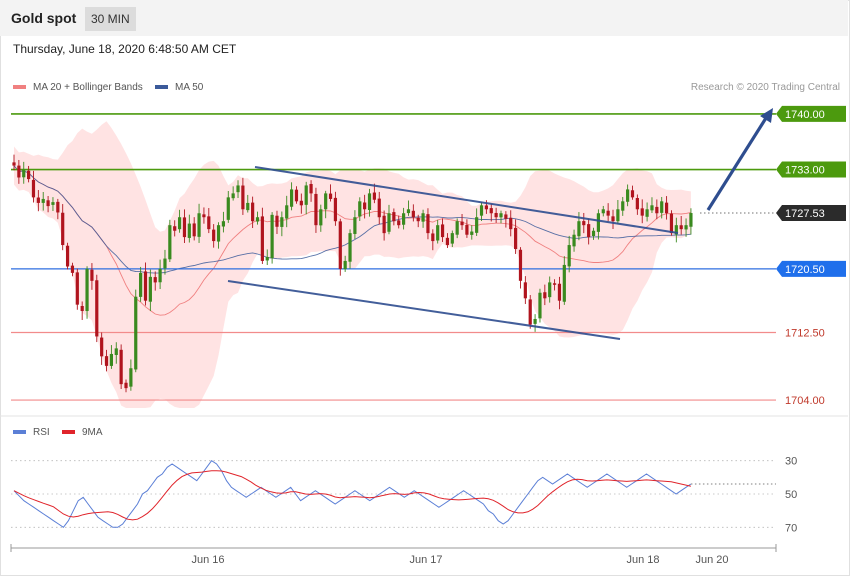  Describe the element at coordinates (88, 87) in the screenshot. I see `legend-ma20-label: MA 20 + Bollinger Bands` at that location.